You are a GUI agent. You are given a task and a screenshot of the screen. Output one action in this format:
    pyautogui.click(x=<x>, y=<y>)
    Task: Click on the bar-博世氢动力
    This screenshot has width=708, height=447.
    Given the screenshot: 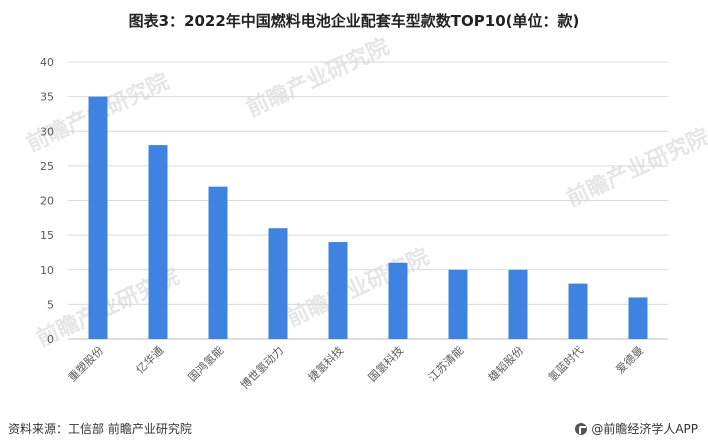 What is the action you would take?
    pyautogui.click(x=278, y=283)
    